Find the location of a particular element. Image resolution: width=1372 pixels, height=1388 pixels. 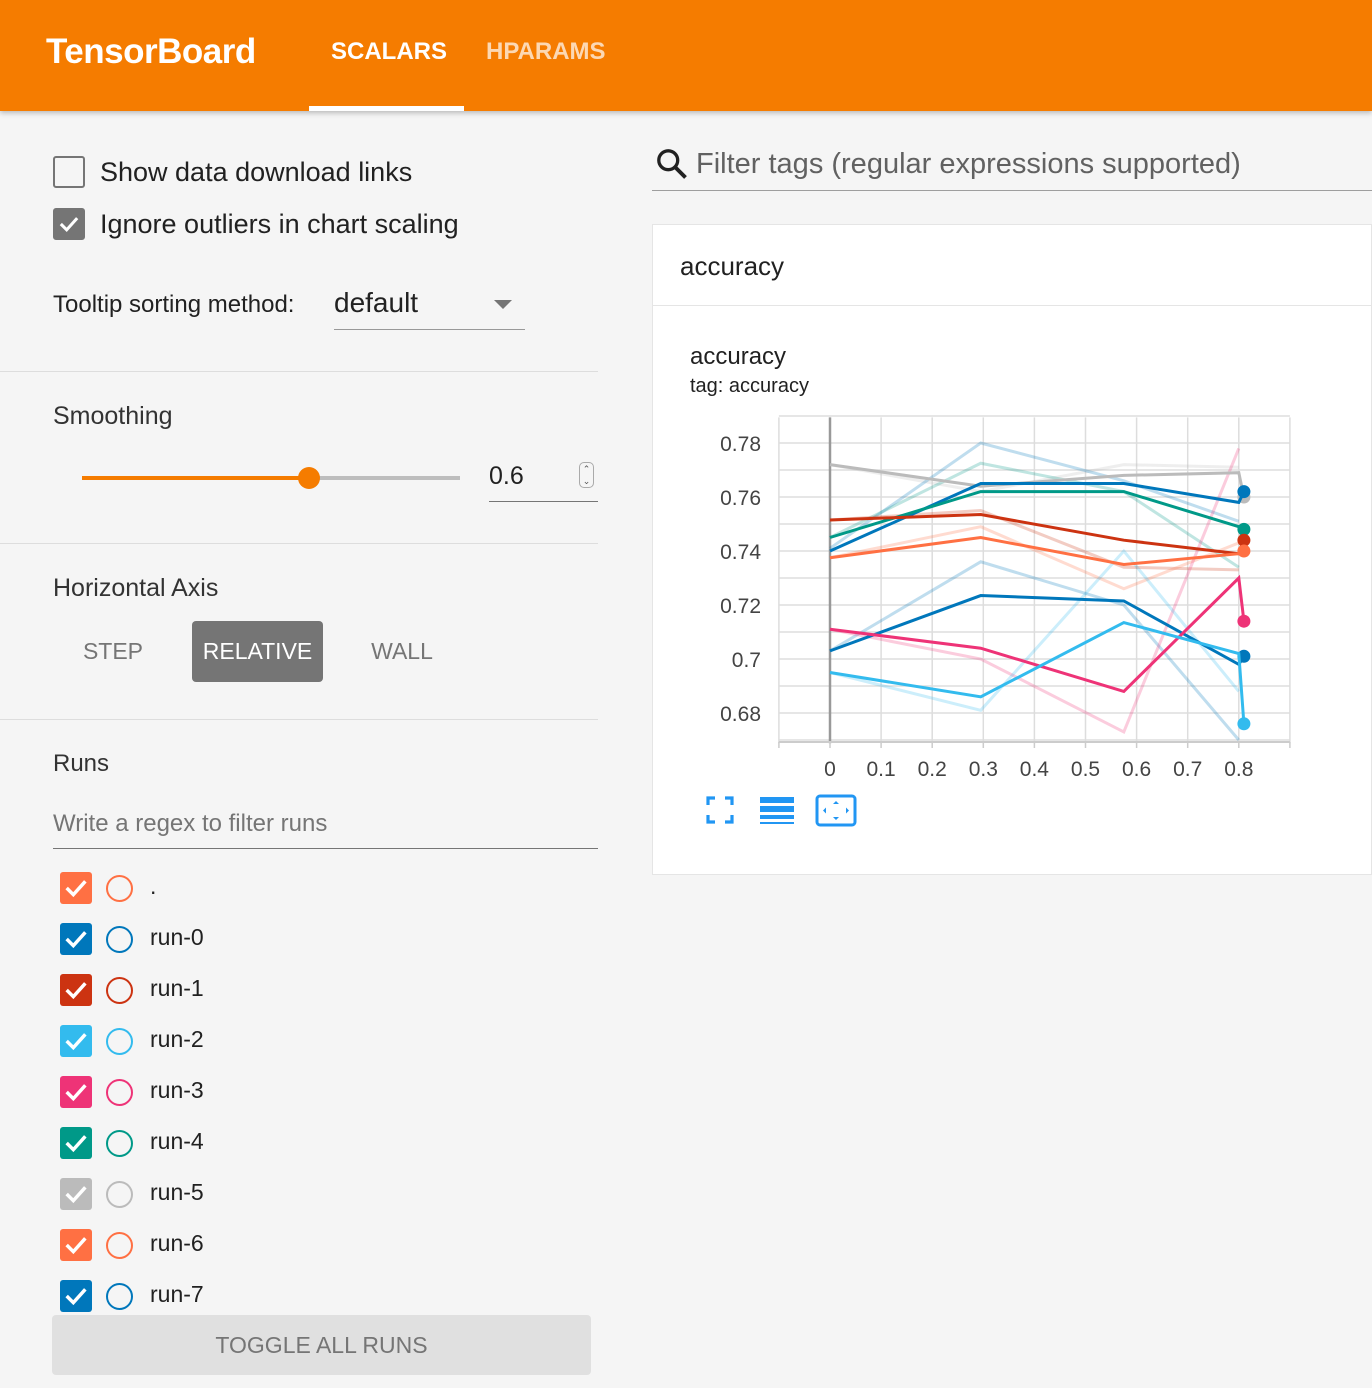

card-header: accuracy is located at coordinates (1012, 265).